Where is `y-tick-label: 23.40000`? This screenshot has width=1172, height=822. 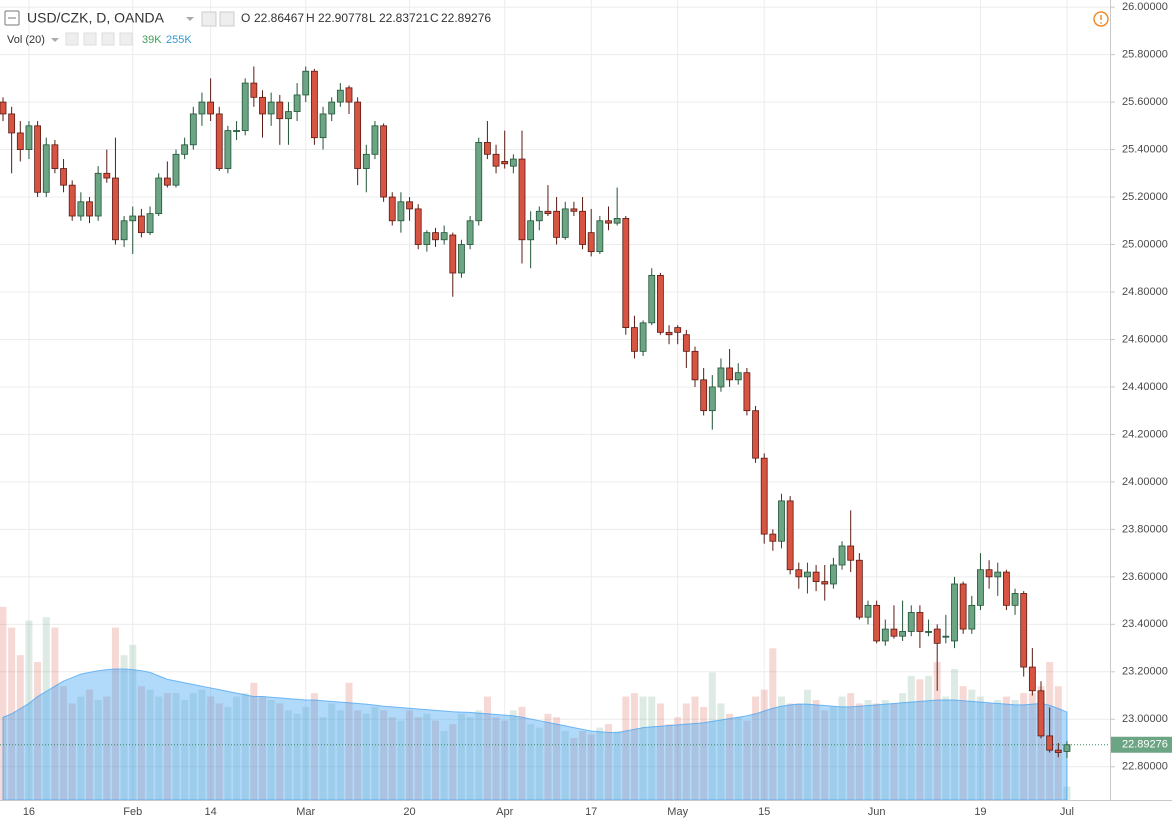
y-tick-label: 23.40000 is located at coordinates (1145, 624).